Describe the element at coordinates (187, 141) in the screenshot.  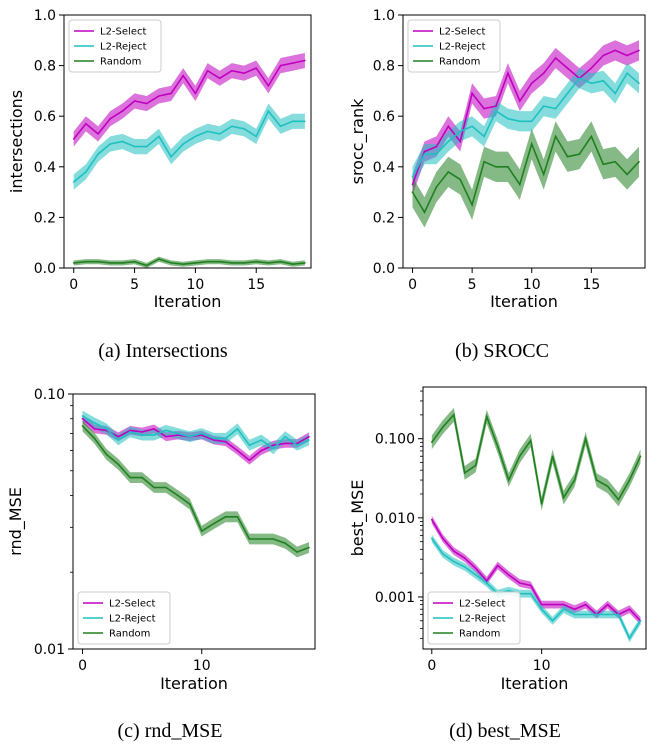
I see `axes-frame` at that location.